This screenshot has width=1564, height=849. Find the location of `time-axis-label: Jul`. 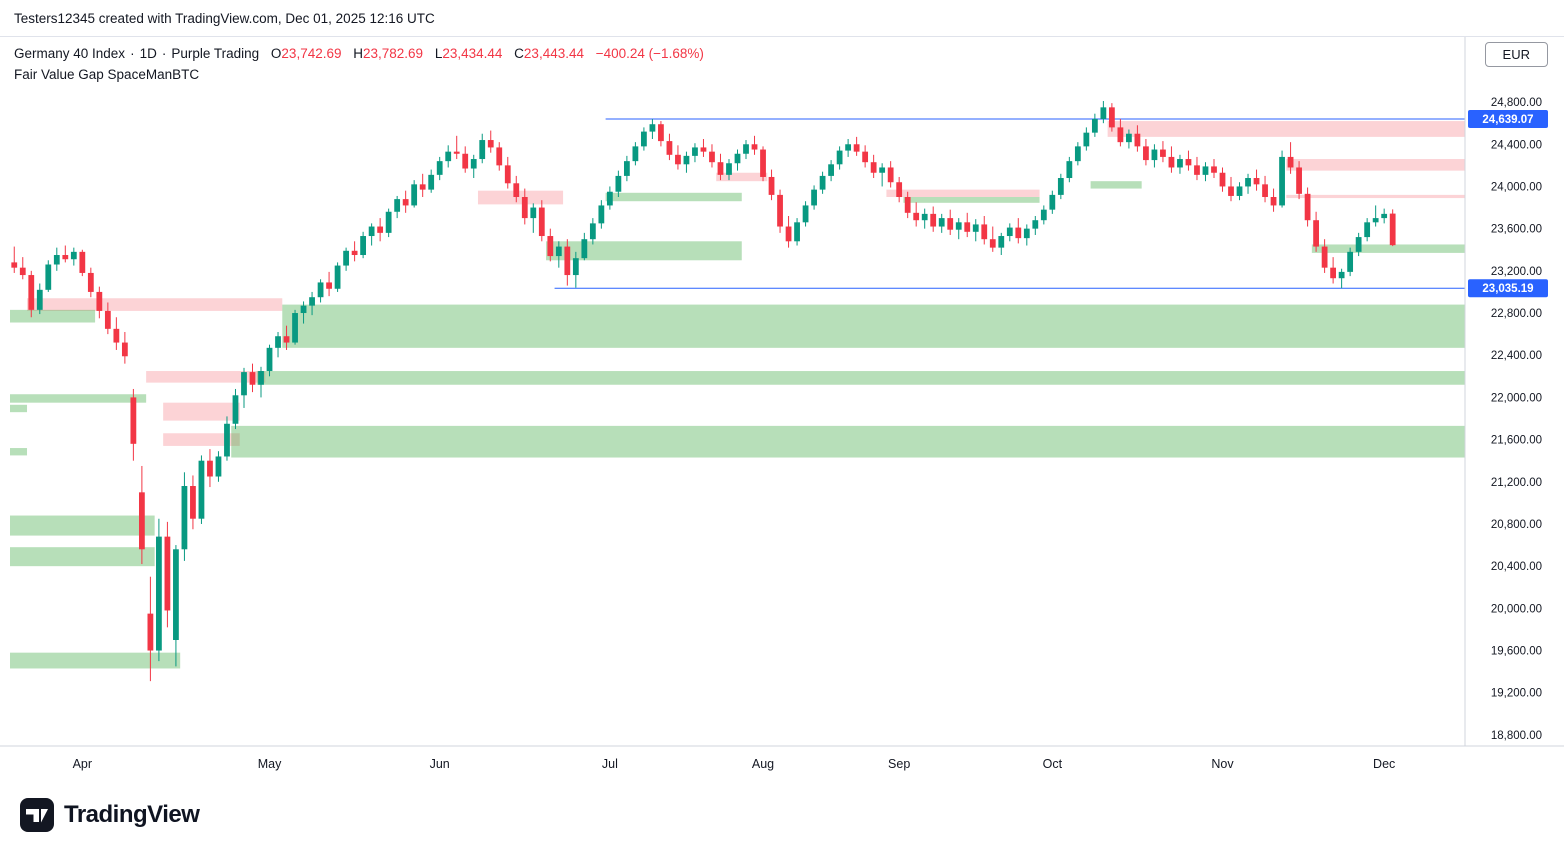

time-axis-label: Jul is located at coordinates (610, 764).